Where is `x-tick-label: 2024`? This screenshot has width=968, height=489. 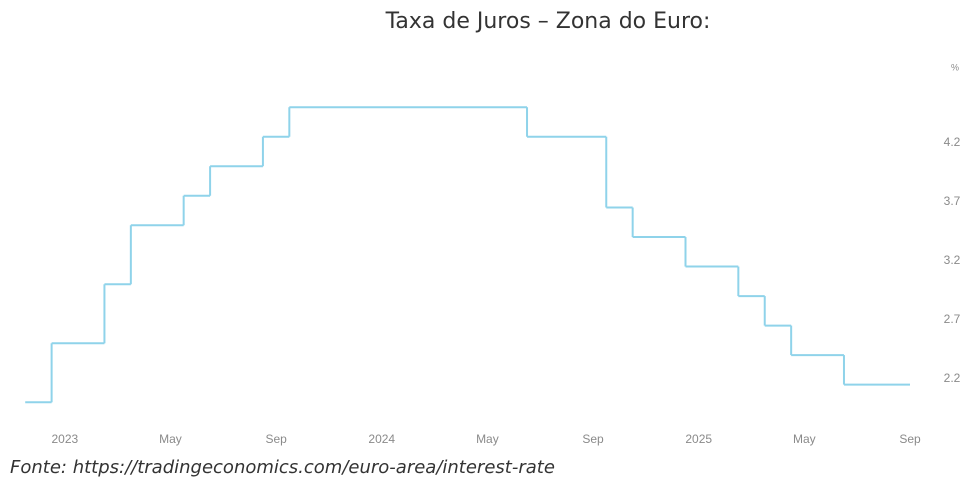
x-tick-label: 2024 is located at coordinates (381, 439).